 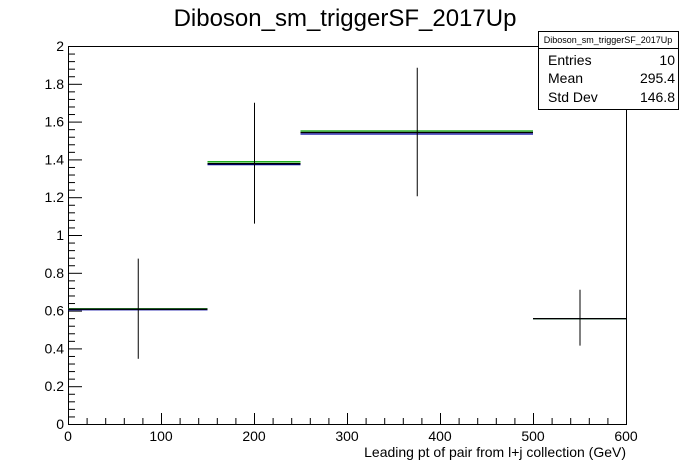 What do you see at coordinates (254, 436) in the screenshot?
I see `x-tick-label: 200` at bounding box center [254, 436].